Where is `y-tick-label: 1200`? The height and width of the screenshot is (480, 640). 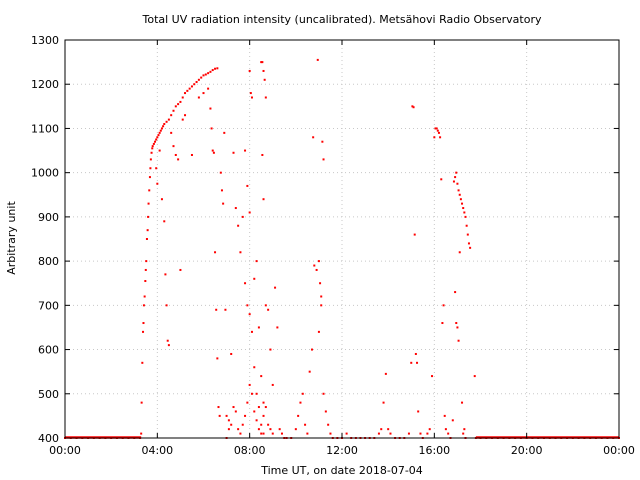 y-tick-label: 1200 is located at coordinates (45, 84).